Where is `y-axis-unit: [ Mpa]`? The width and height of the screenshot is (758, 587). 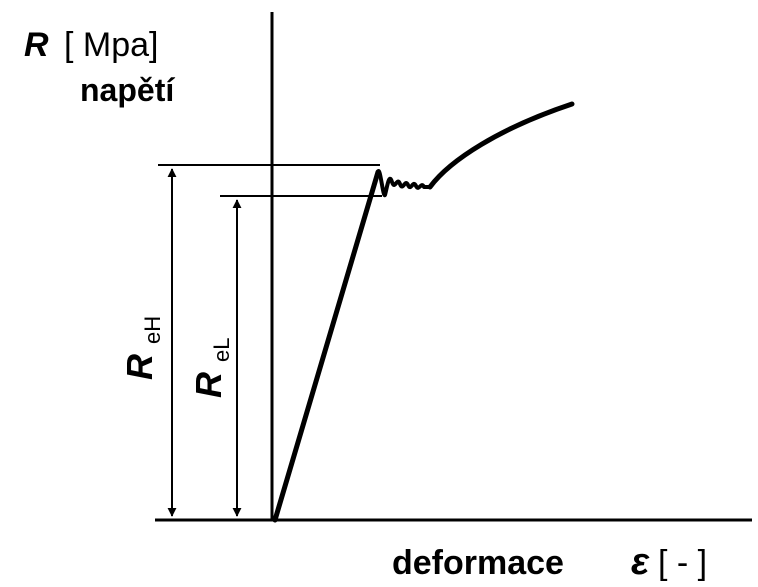
y-axis-unit: [ Mpa] is located at coordinates (111, 45).